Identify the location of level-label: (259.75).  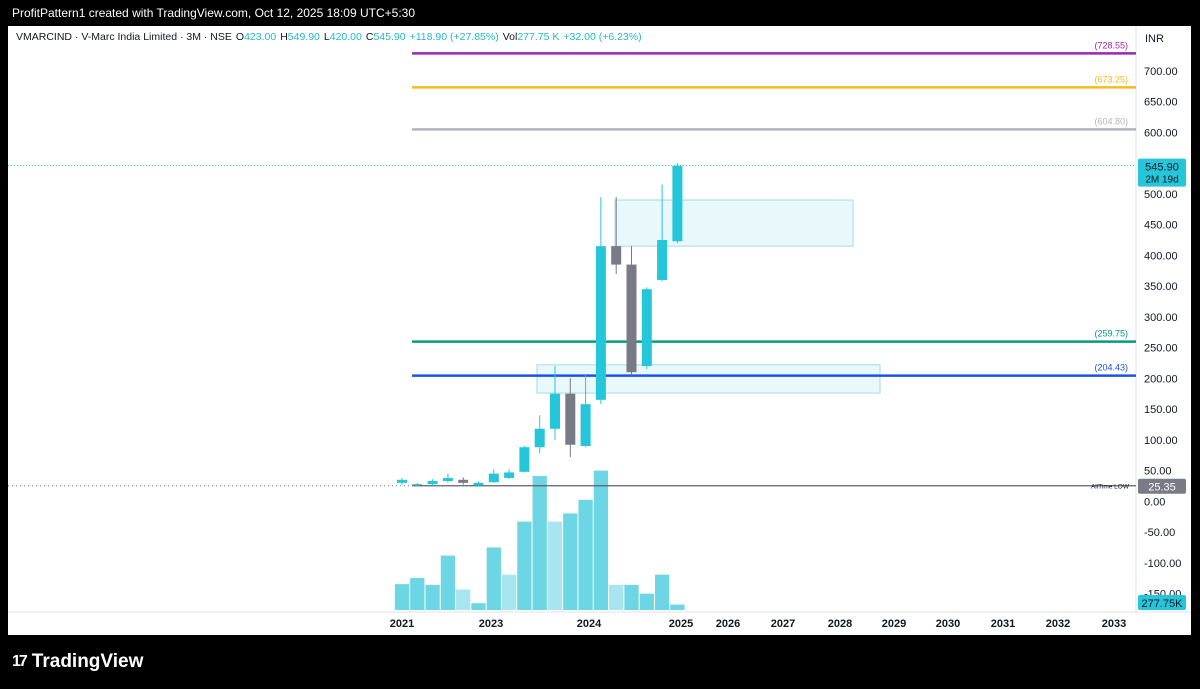
(1111, 334).